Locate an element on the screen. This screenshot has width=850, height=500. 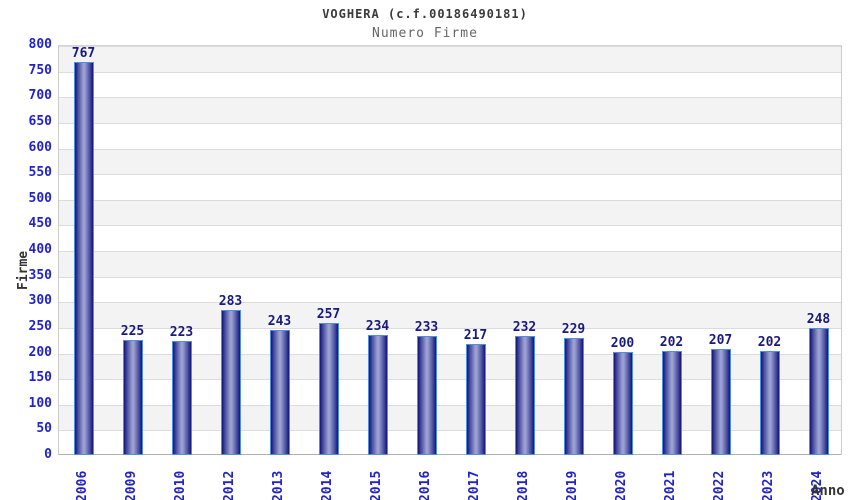
x-tick-label: 2006 is located at coordinates (82, 485).